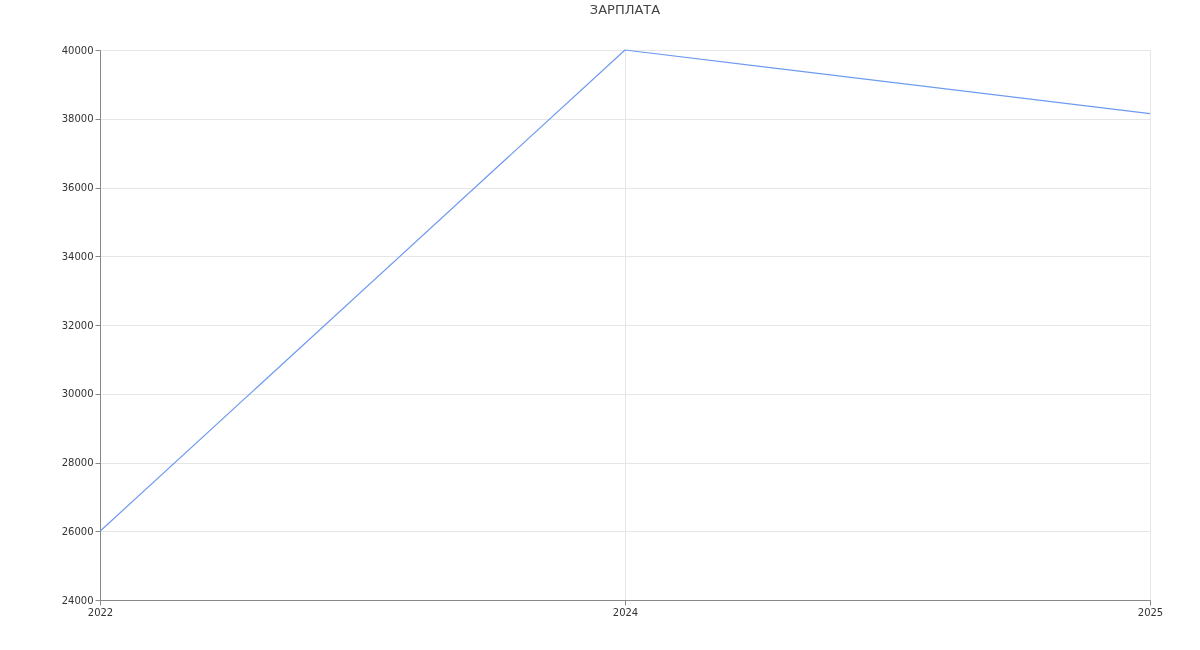  I want to click on y-tick-label: 30000, so click(77, 394).